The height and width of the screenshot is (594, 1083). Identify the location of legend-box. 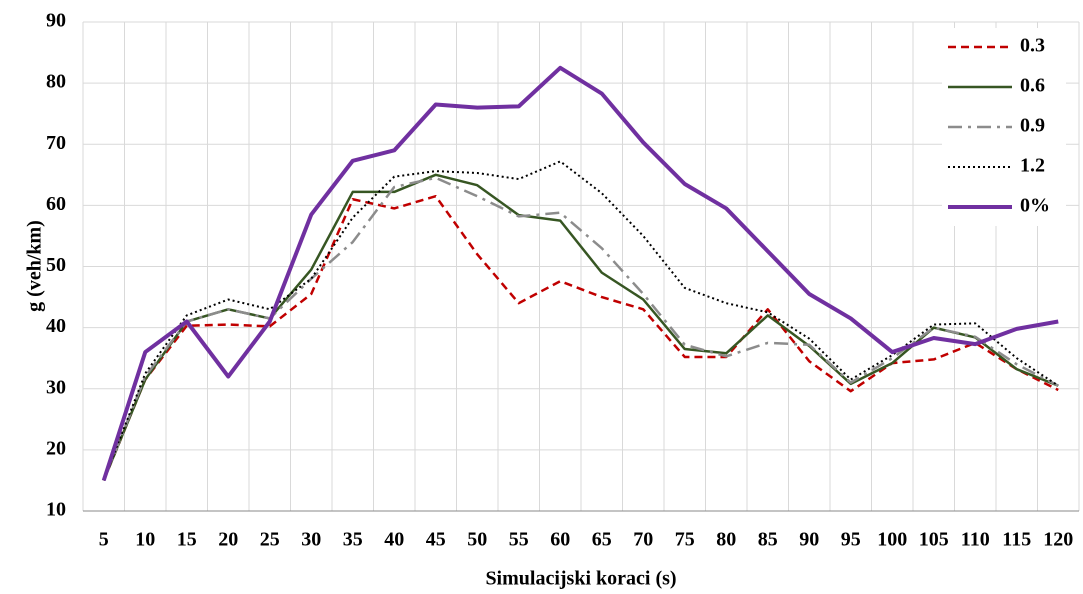
(1004, 127).